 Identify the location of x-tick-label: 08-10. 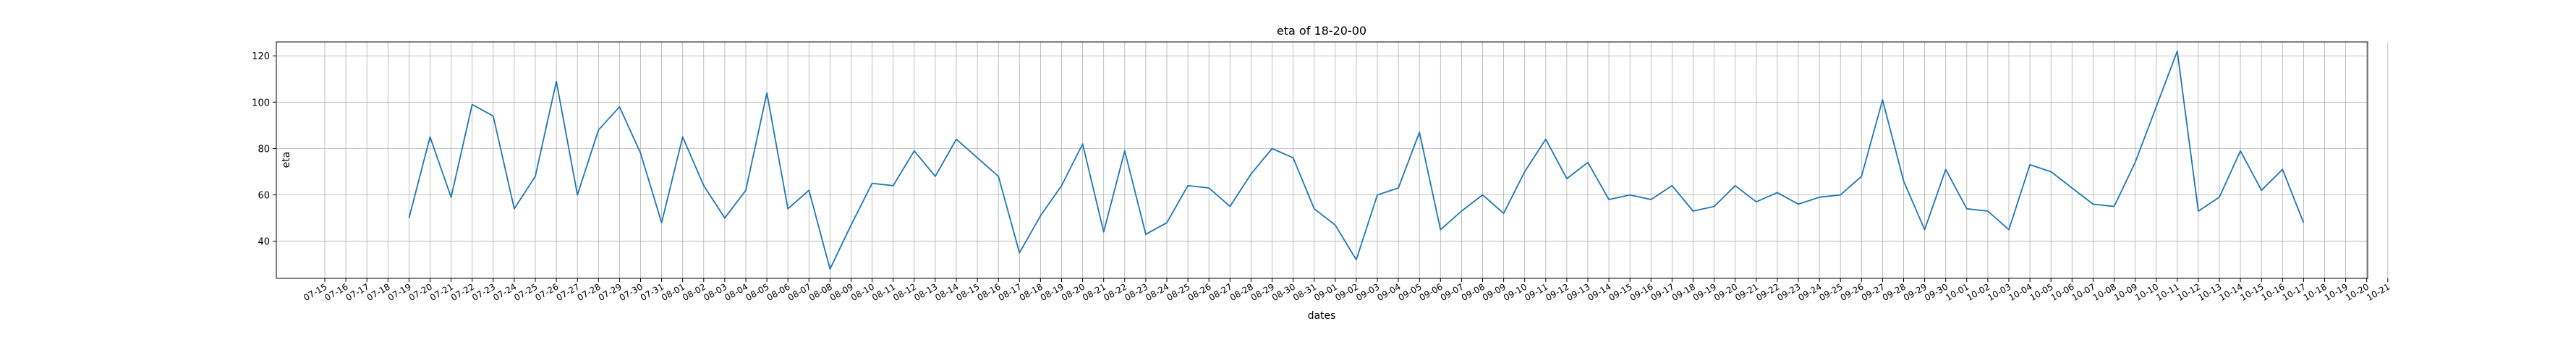
(862, 292).